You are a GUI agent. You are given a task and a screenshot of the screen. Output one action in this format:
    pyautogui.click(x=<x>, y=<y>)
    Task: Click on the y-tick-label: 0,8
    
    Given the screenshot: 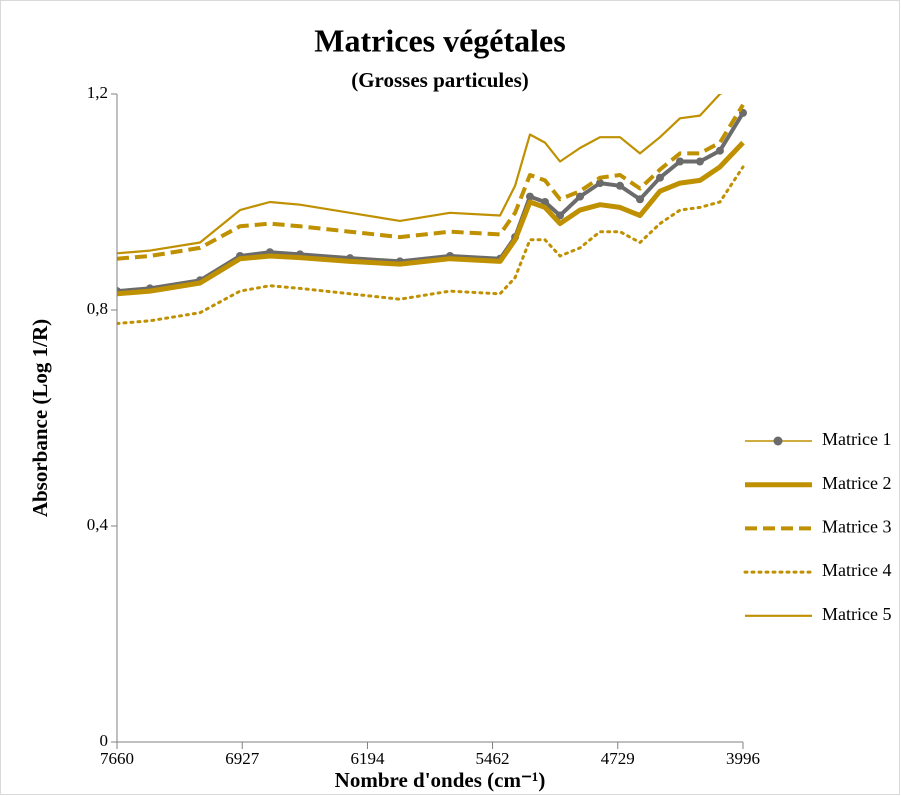 What is the action you would take?
    pyautogui.click(x=97, y=308)
    